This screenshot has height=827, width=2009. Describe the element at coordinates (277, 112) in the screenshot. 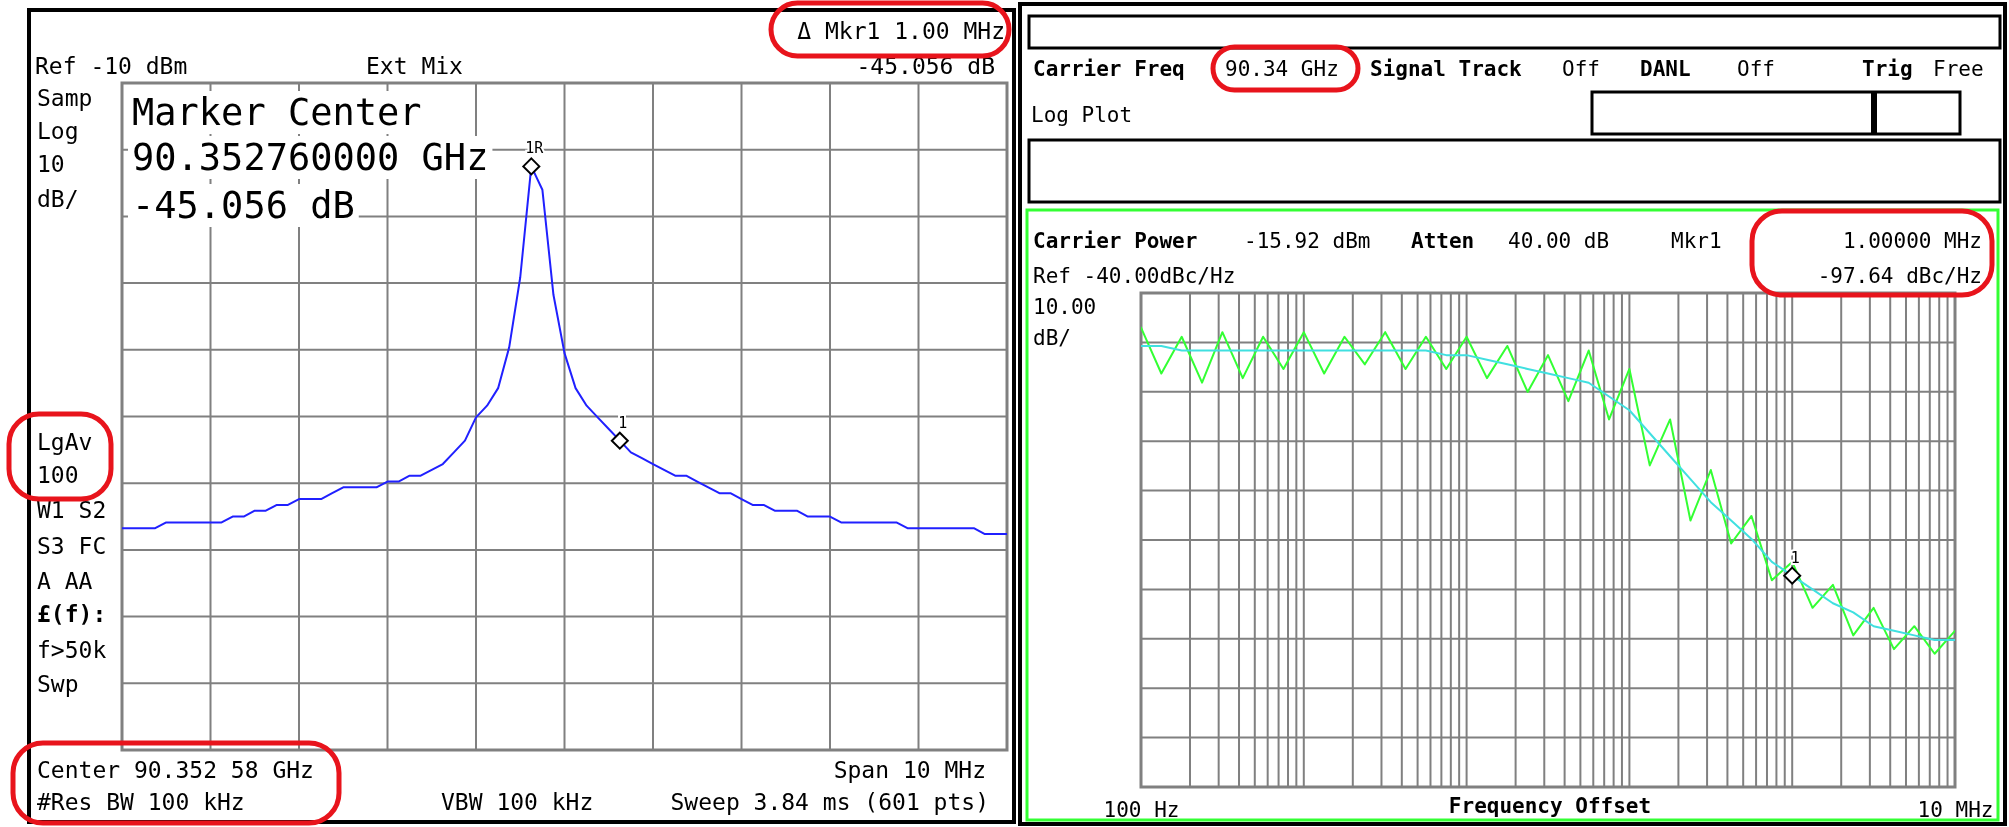

I see `text: Marker Center` at that location.